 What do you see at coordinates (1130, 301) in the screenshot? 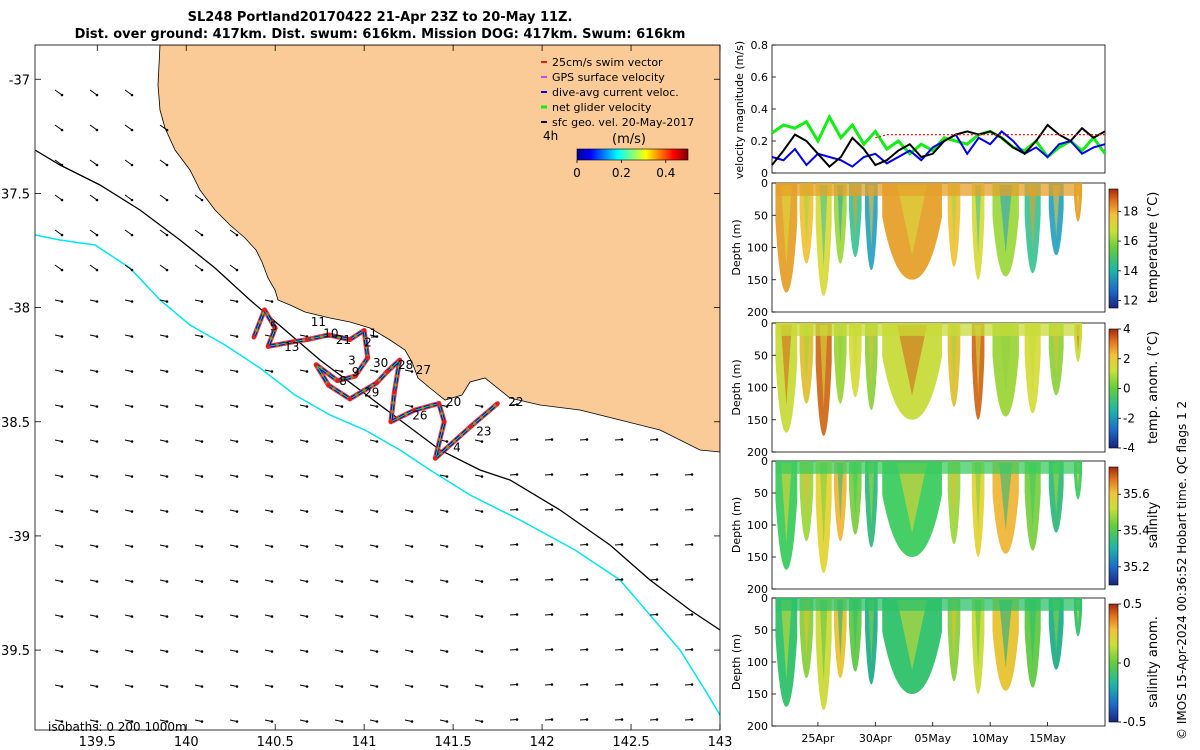
I see `colorbar-tick-label: 12` at bounding box center [1130, 301].